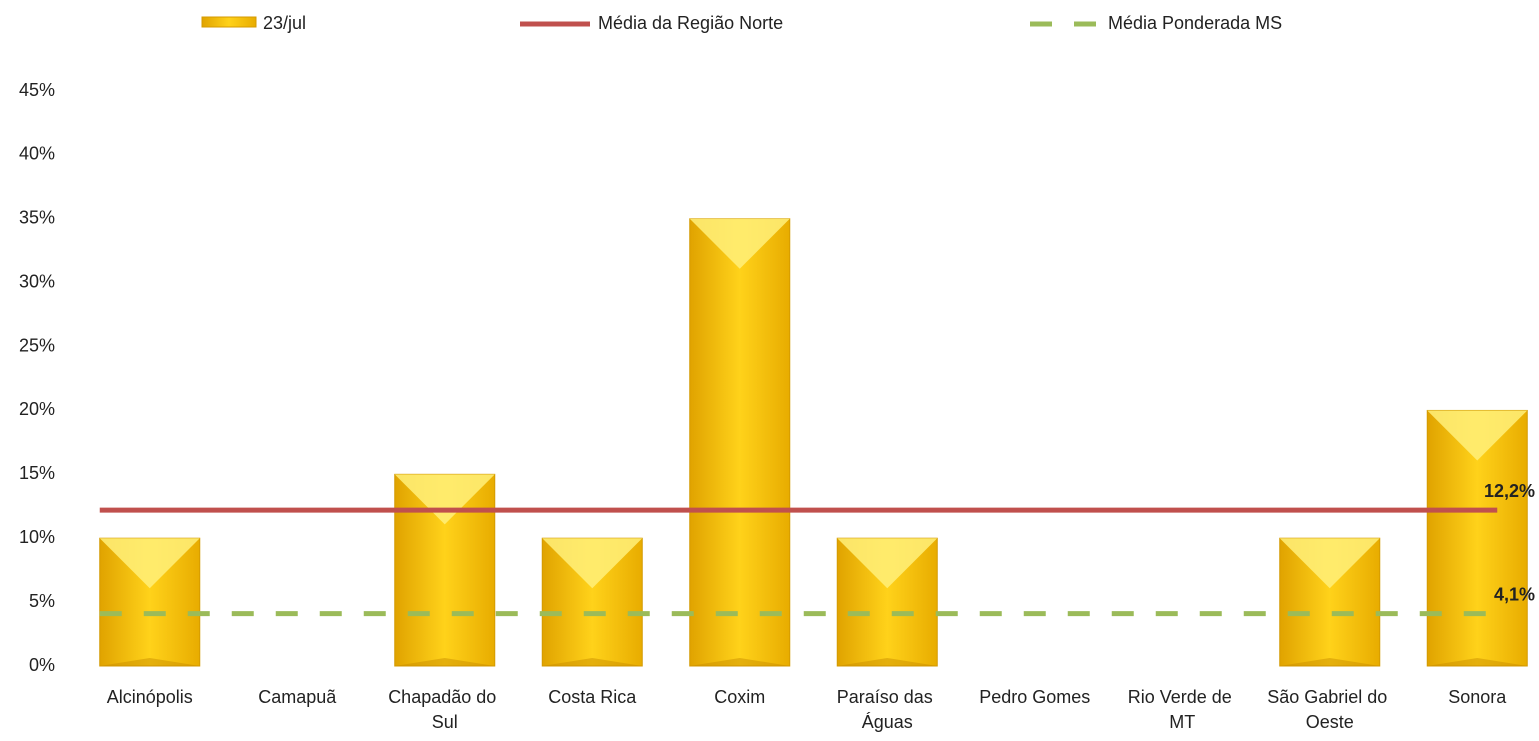 This screenshot has height=741, width=1539. I want to click on x-tick-label: Paraíso das Águas, so click(887, 709).